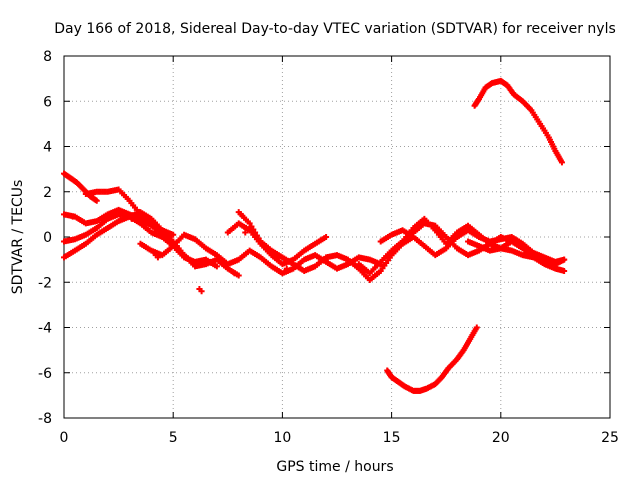 The width and height of the screenshot is (640, 480). I want to click on x-tick-label: 10, so click(282, 438).